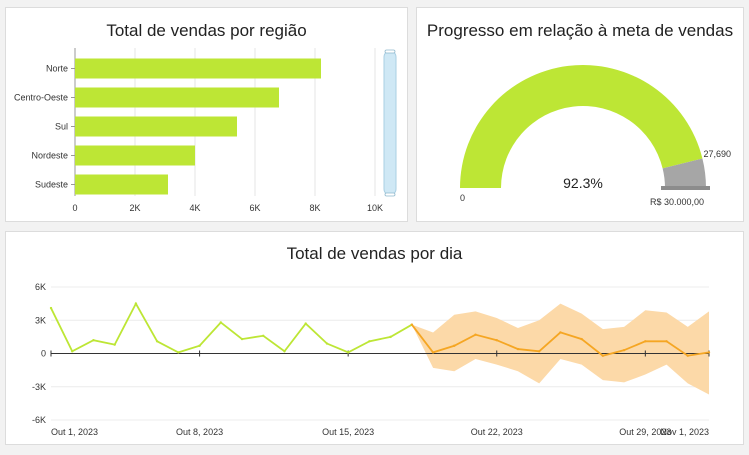 The image size is (749, 455). What do you see at coordinates (74, 432) in the screenshot?
I see `x-tick-label: Out 1, 2023` at bounding box center [74, 432].